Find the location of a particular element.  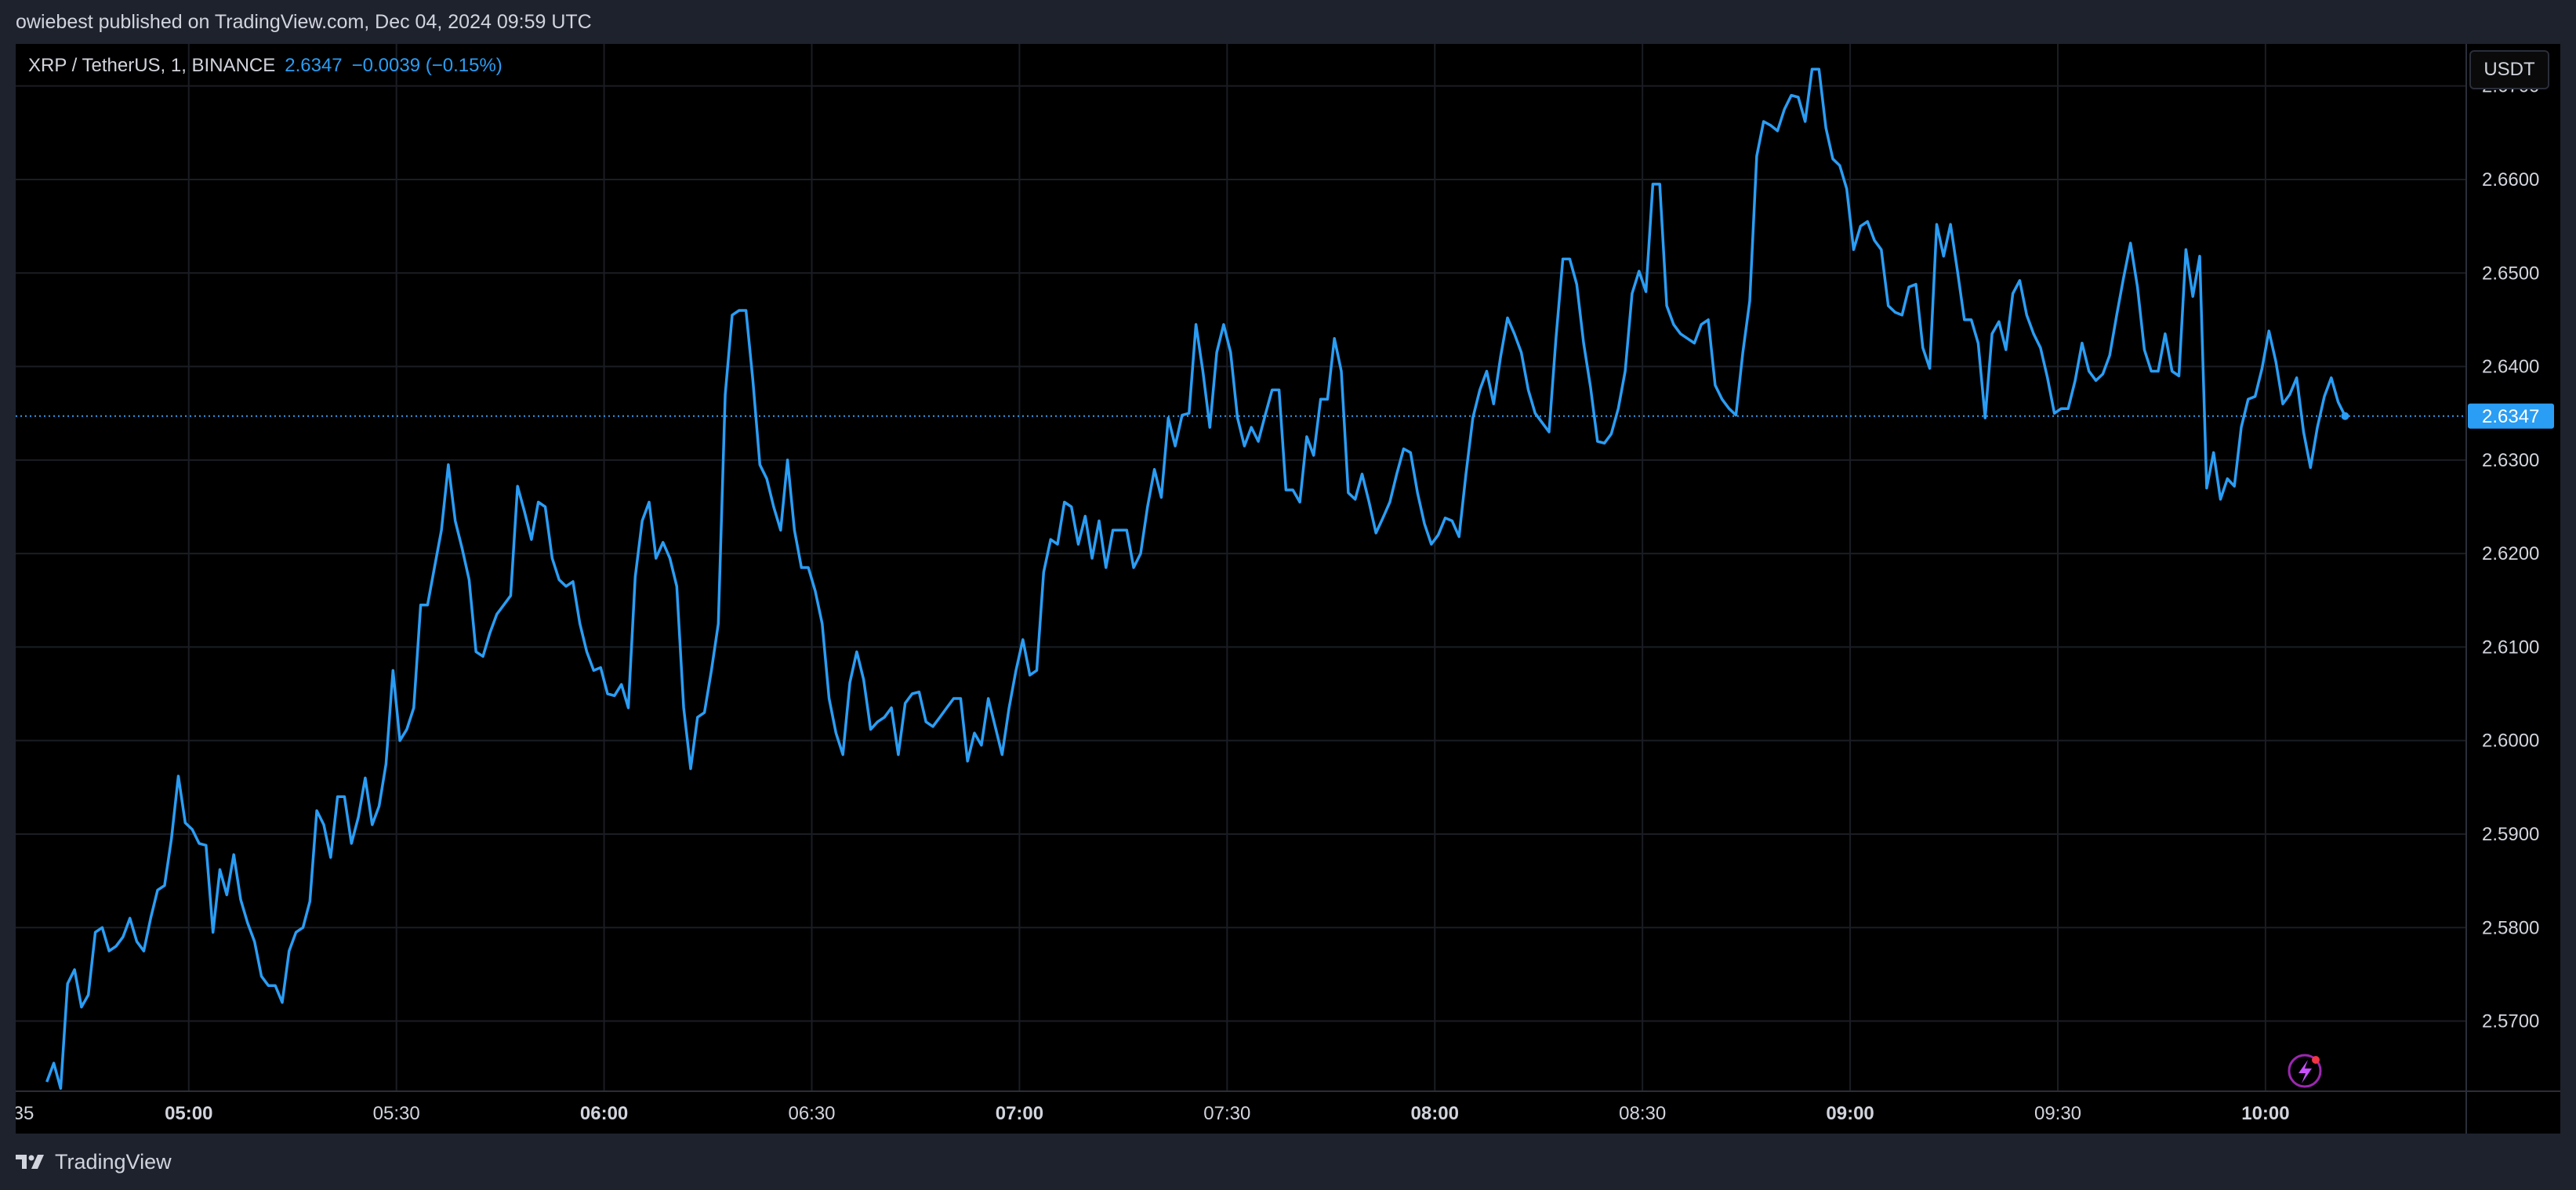

symbol-name: XRP / TetherUS, 1, BINANCE is located at coordinates (152, 65).